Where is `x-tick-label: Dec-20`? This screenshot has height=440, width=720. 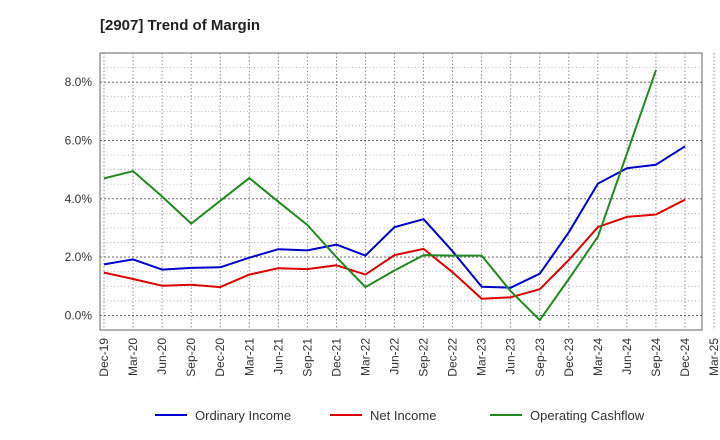
x-tick-label: Dec-20 is located at coordinates (220, 357).